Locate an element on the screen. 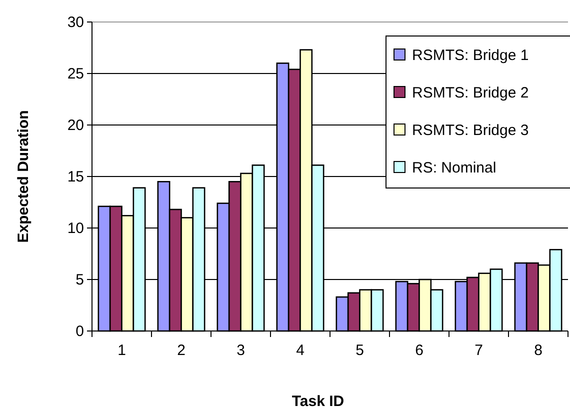 The image size is (570, 416). x-tick-label: 4 is located at coordinates (300, 350).